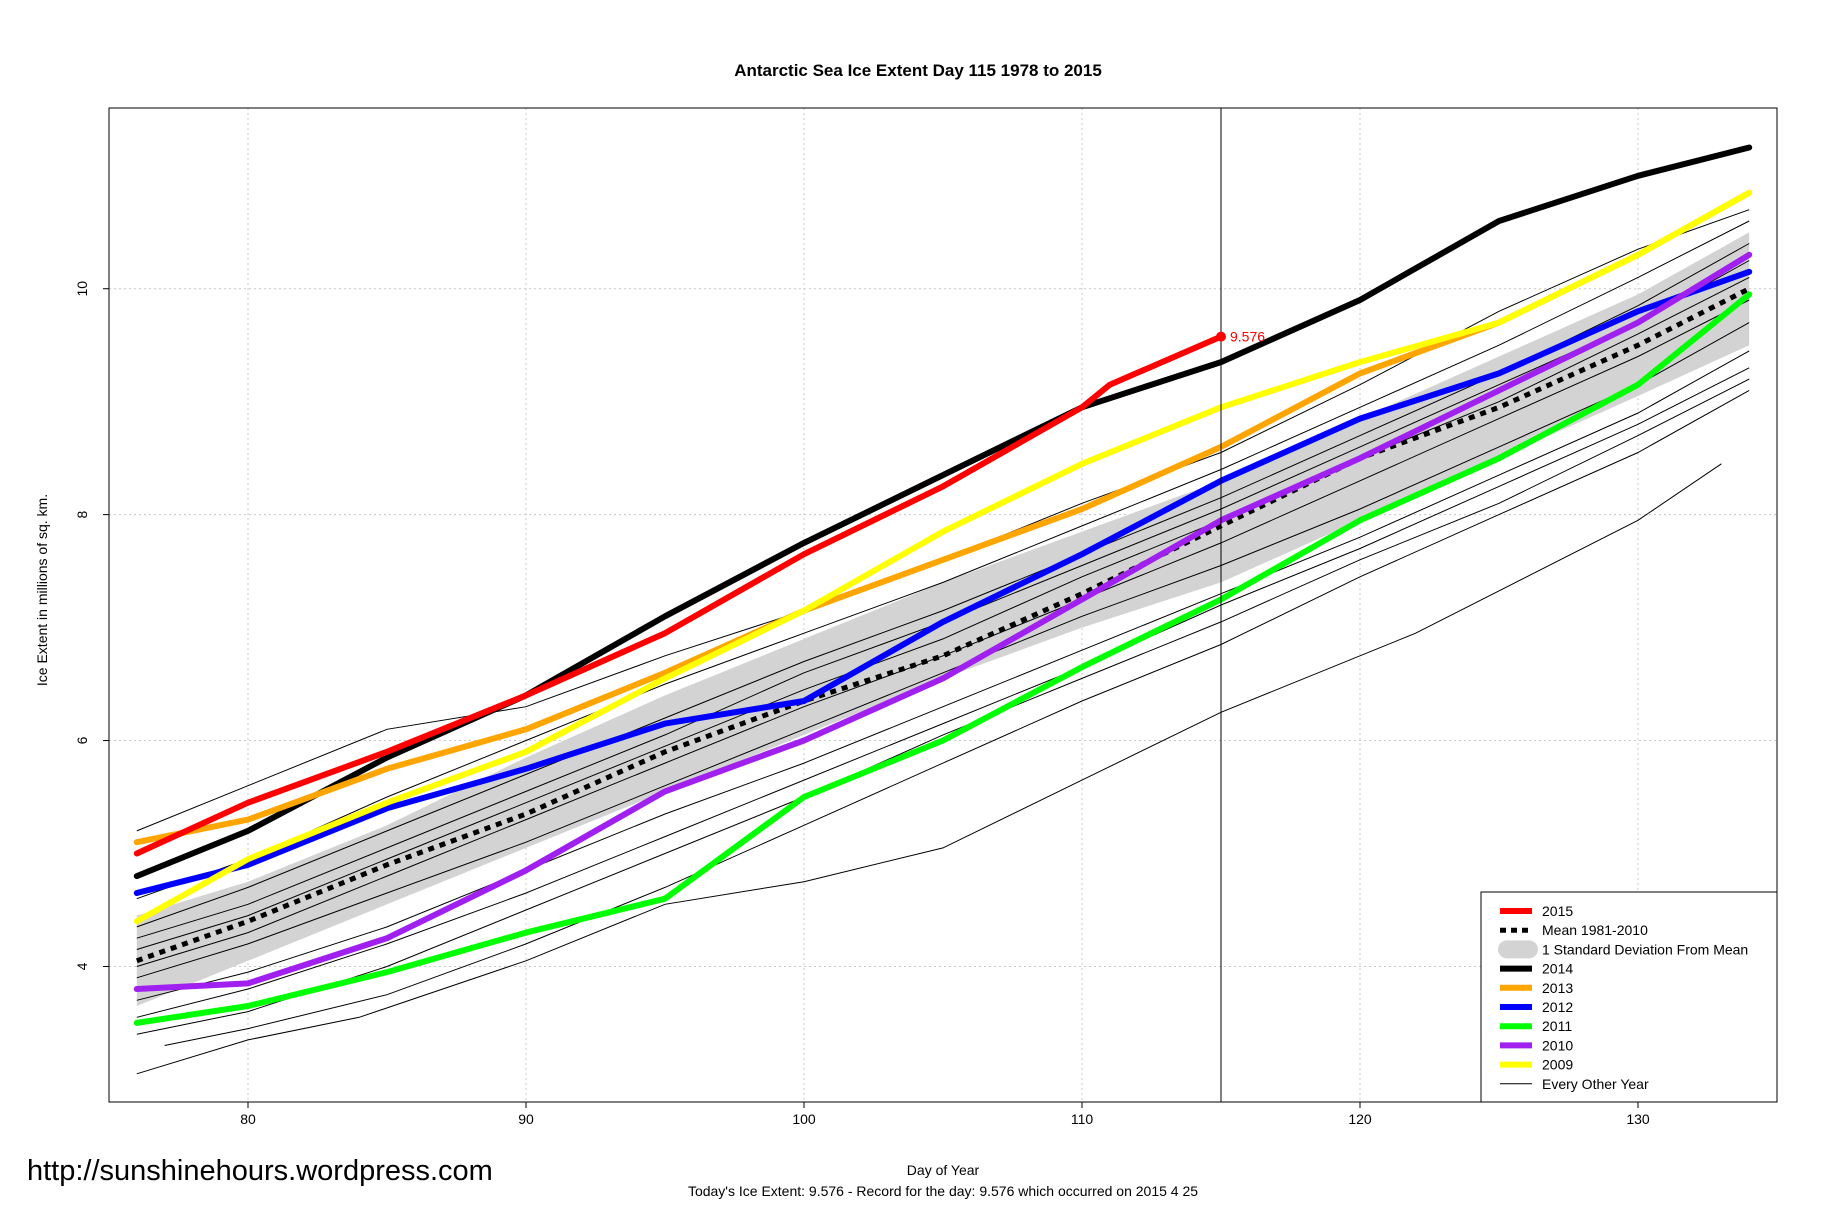  Describe the element at coordinates (1557, 911) in the screenshot. I see `legend-label: 2015` at that location.